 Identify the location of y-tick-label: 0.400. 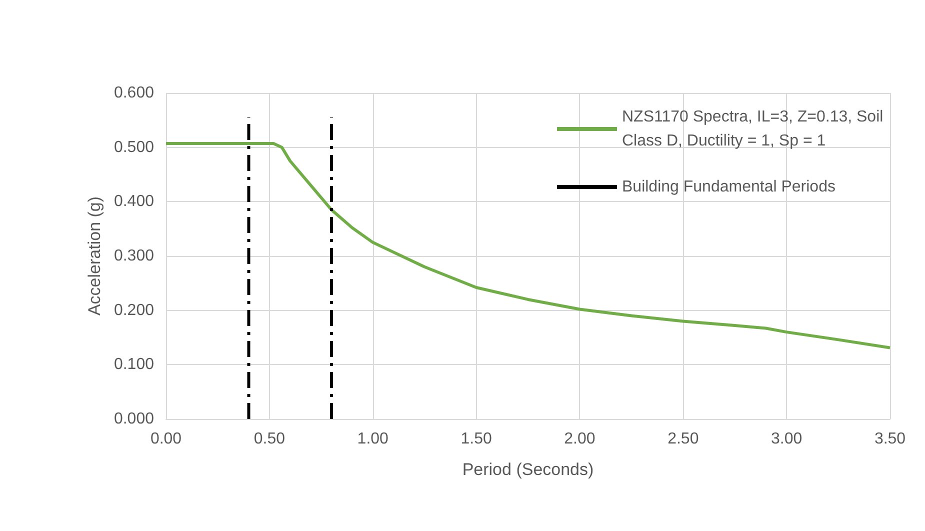
(134, 201).